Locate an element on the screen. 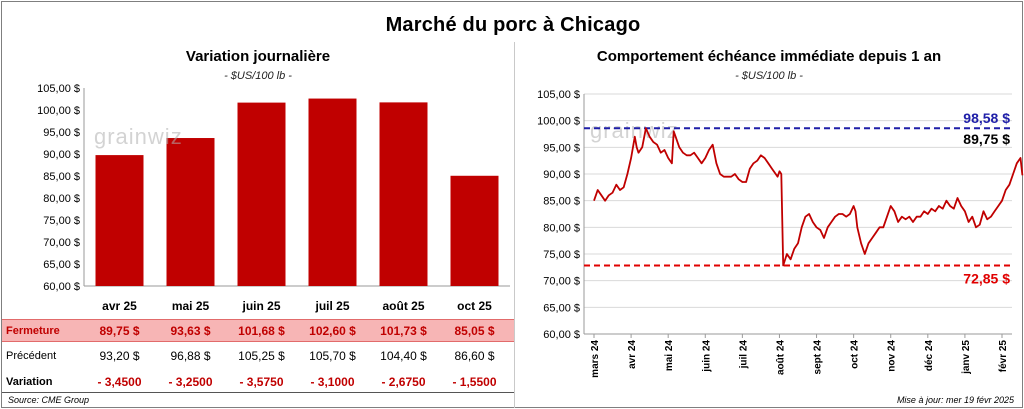  table-cell: - 3,1000 is located at coordinates (332, 381).